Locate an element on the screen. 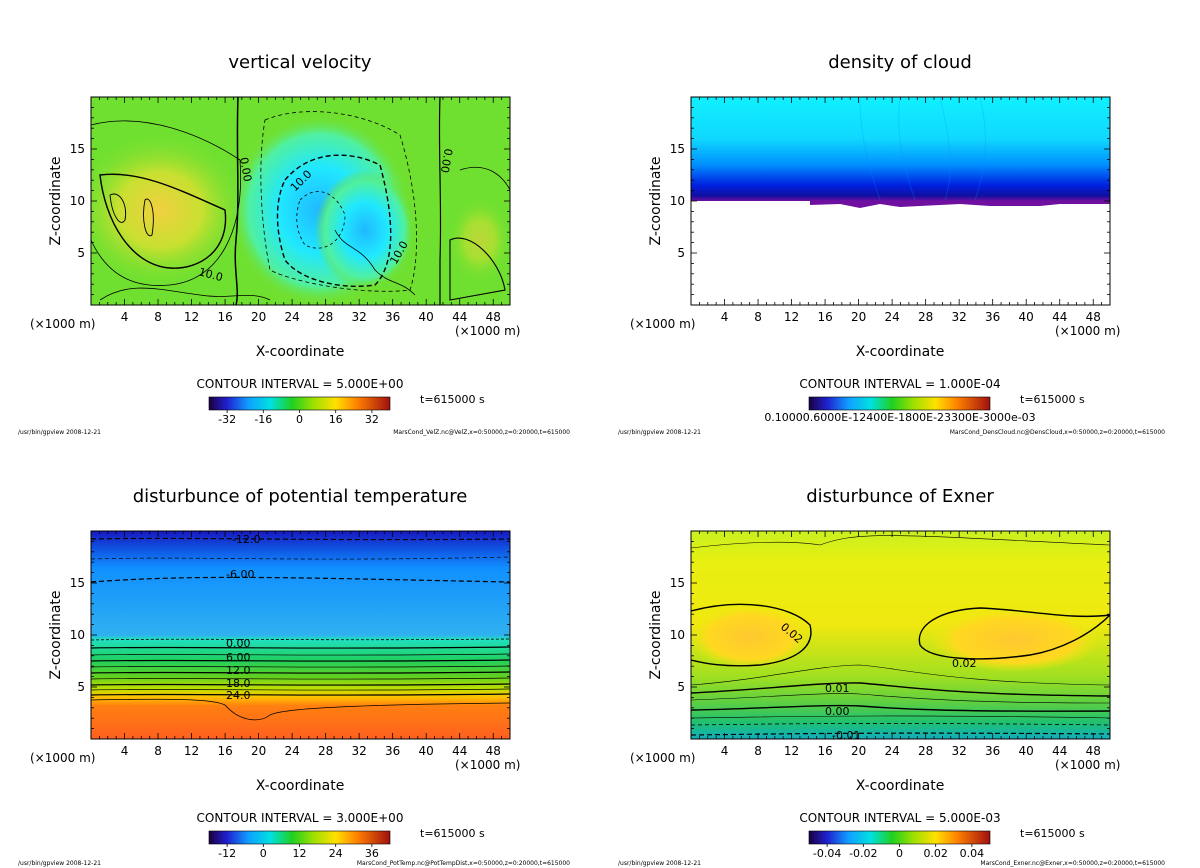 This screenshot has width=1200, height=868. chart-title: disturbunce of potential temperature is located at coordinates (300, 496).